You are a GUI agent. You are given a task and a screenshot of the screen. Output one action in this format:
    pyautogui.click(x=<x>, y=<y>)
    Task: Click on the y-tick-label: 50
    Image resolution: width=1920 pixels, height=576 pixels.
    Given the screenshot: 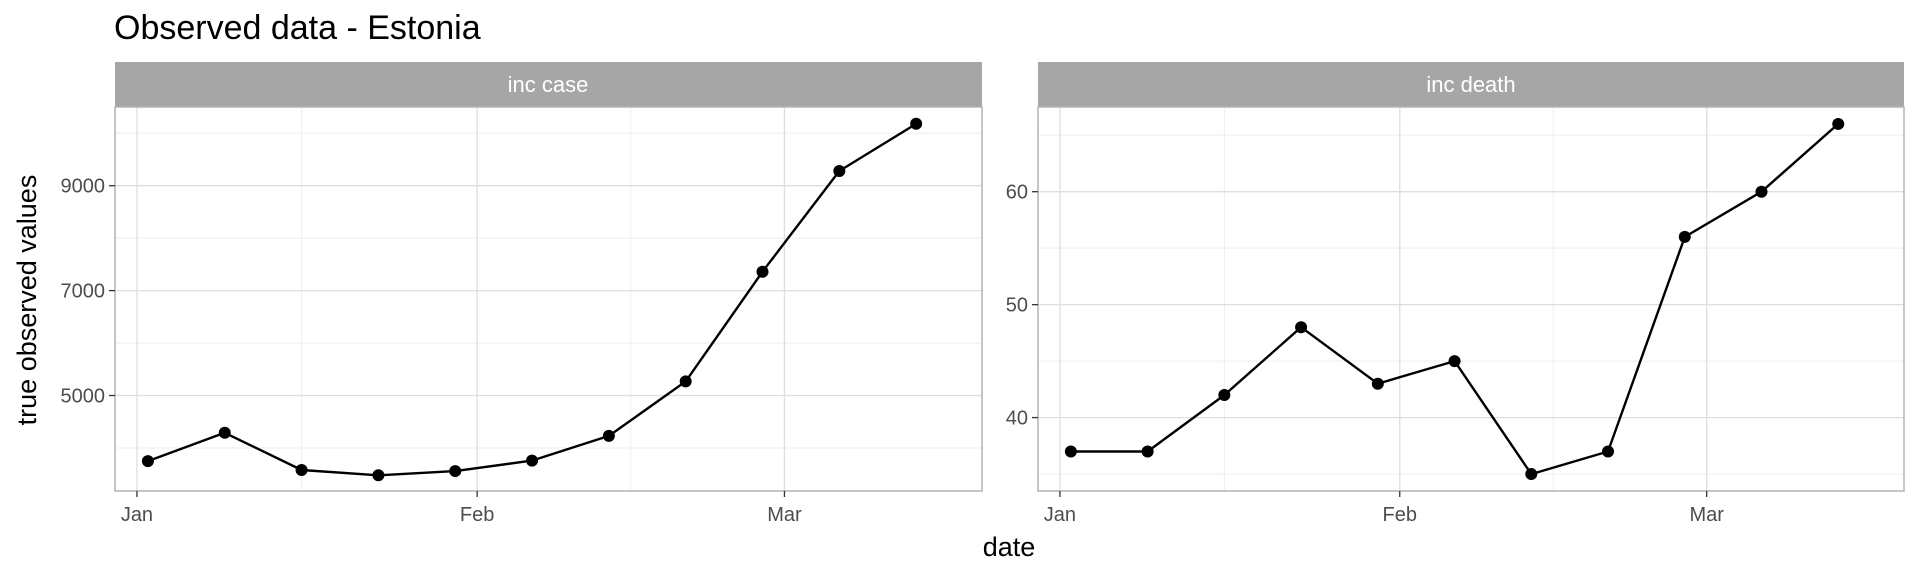 What is the action you would take?
    pyautogui.click(x=1017, y=306)
    